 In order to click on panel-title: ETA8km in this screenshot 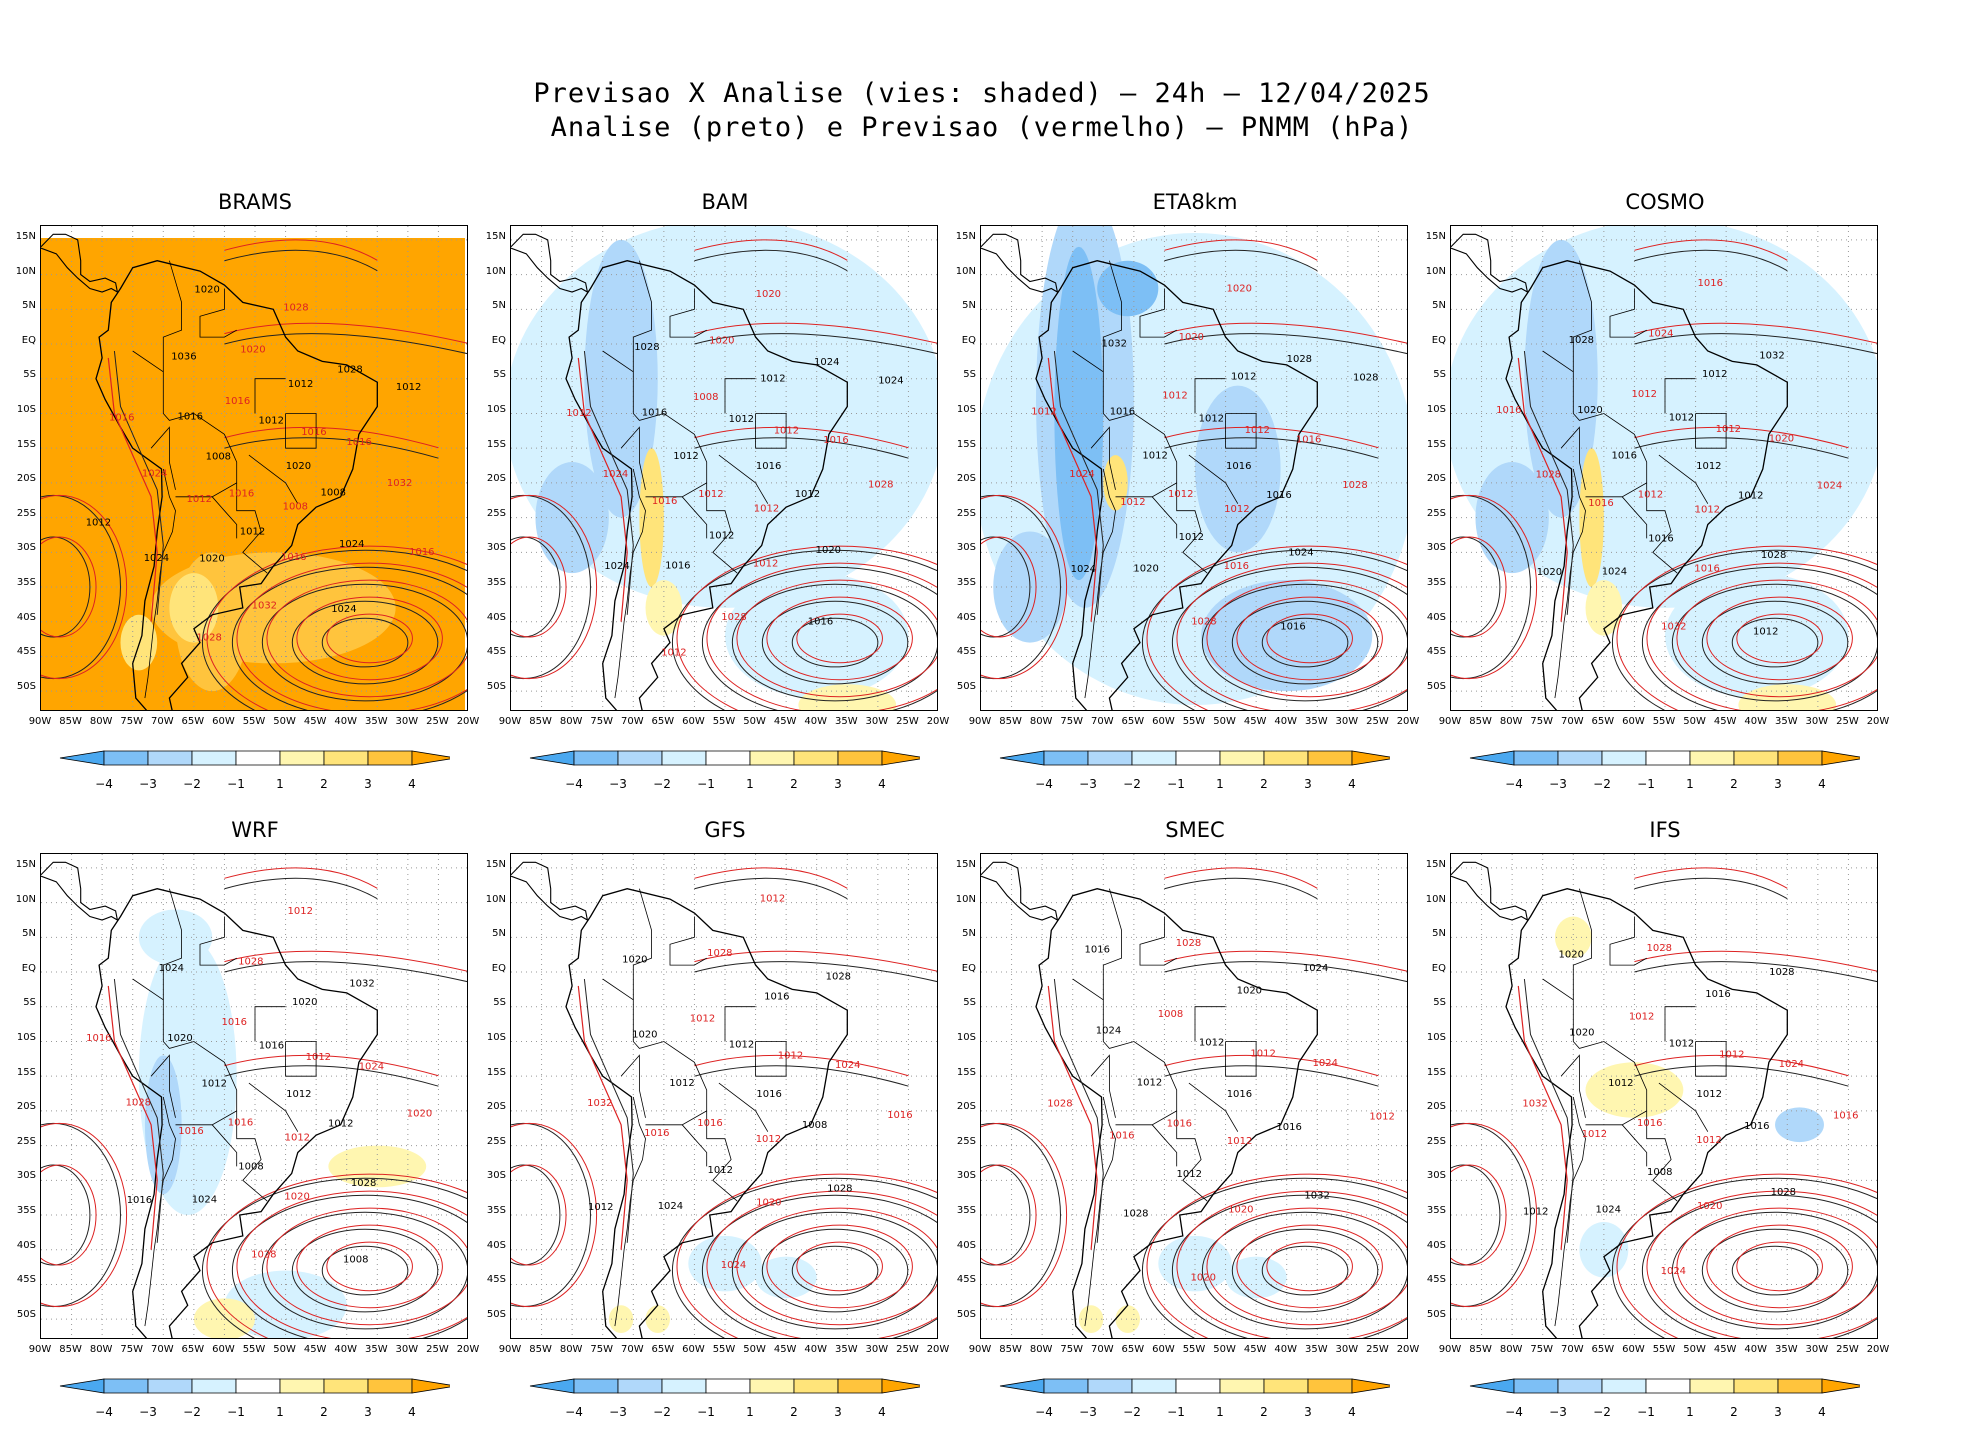, I will do `click(1195, 202)`.